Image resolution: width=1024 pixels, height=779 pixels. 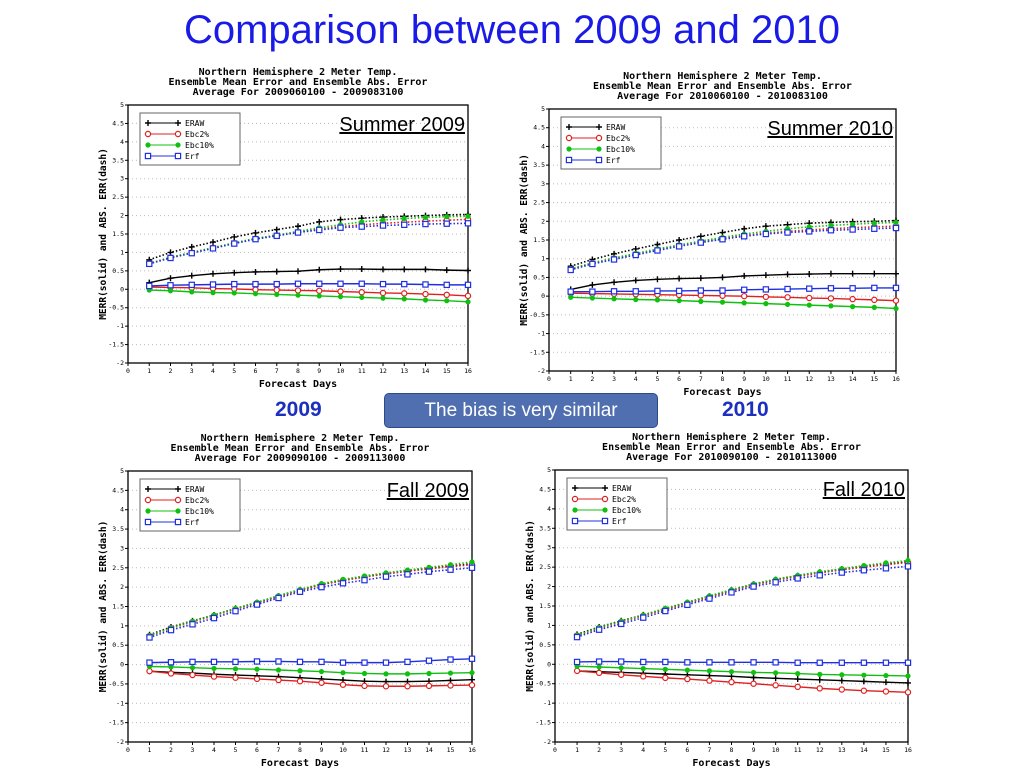 I want to click on x-tick-label: 3, so click(x=614, y=379).